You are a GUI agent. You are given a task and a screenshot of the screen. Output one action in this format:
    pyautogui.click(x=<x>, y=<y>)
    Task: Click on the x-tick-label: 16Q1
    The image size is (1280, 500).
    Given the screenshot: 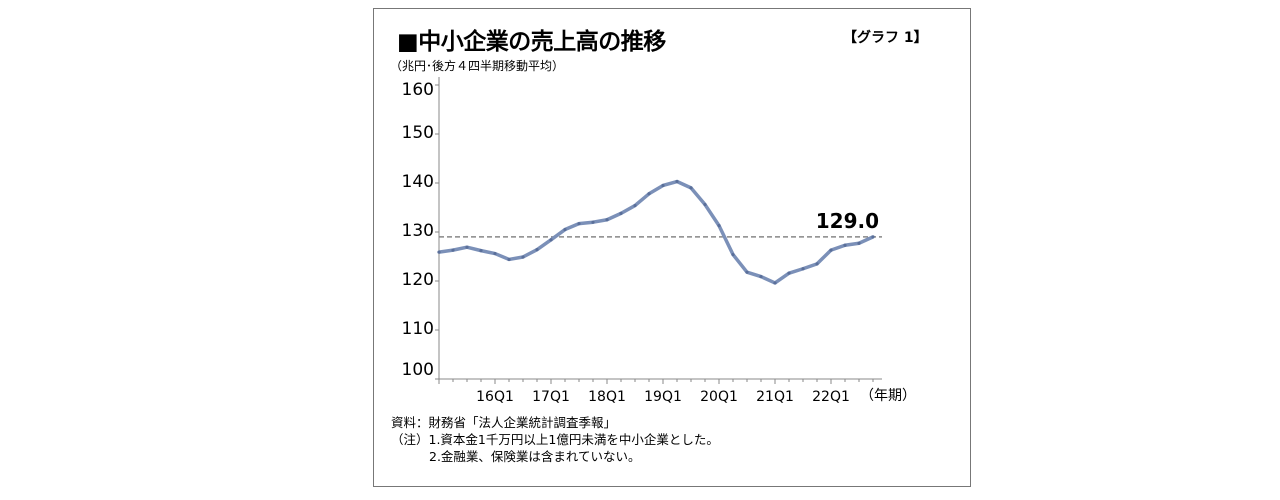 What is the action you would take?
    pyautogui.click(x=495, y=397)
    